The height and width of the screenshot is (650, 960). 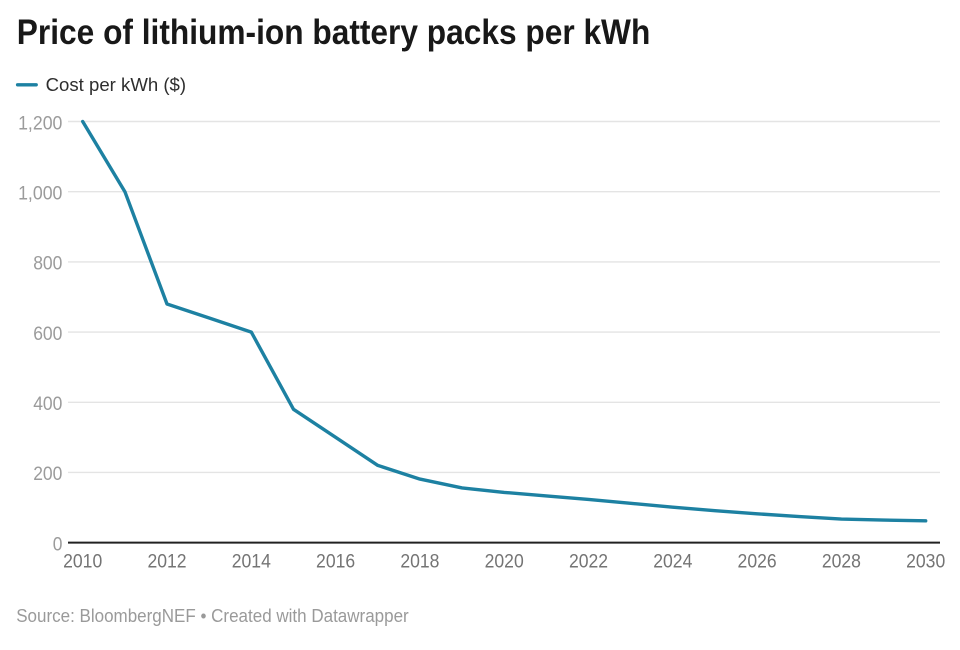 What do you see at coordinates (757, 562) in the screenshot?
I see `svg-text: 2026` at bounding box center [757, 562].